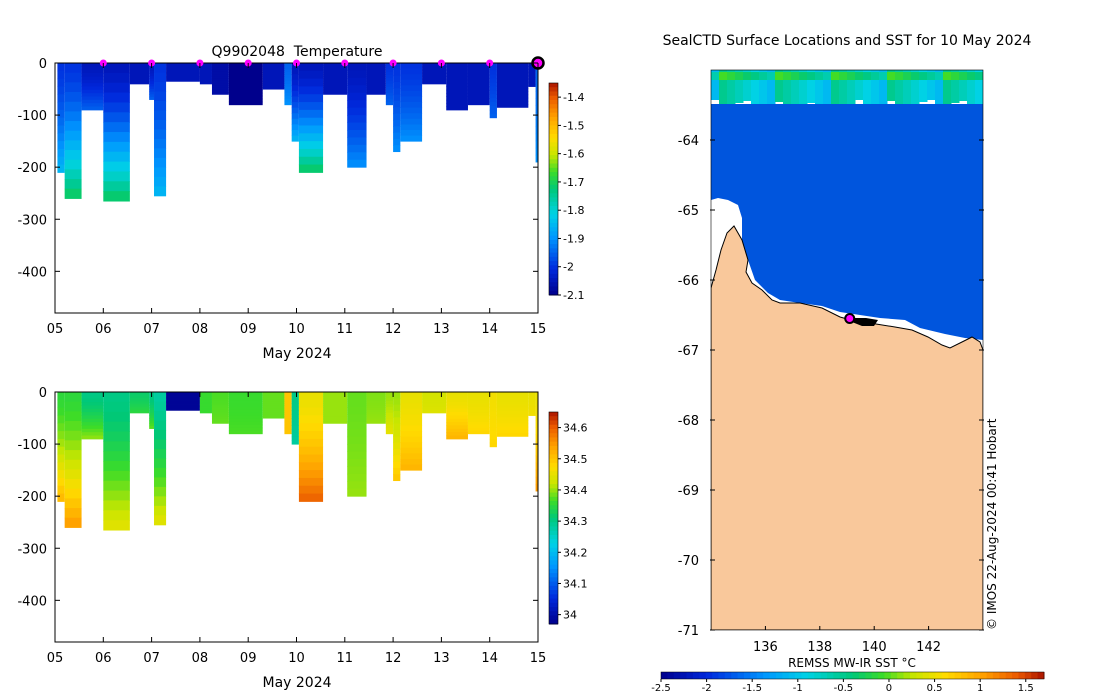 The width and height of the screenshot is (1100, 700). I want to click on t-ytick-label: -400, so click(32, 272).